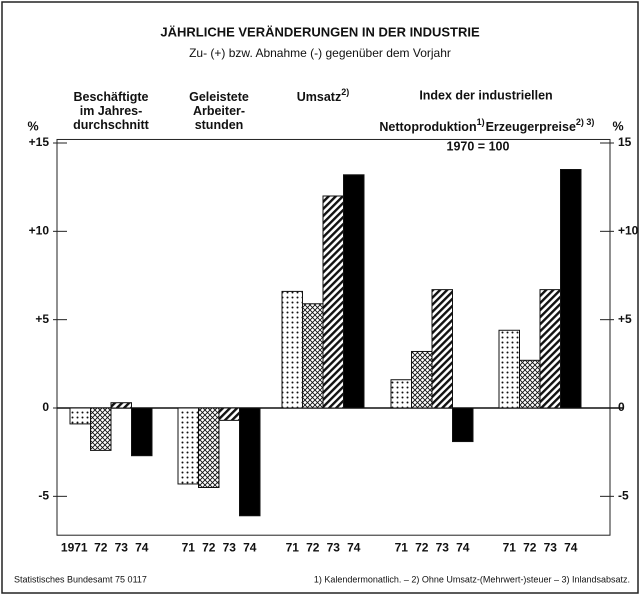 The height and width of the screenshot is (596, 641). Describe the element at coordinates (625, 319) in the screenshot. I see `y2-tick-label: +5` at that location.